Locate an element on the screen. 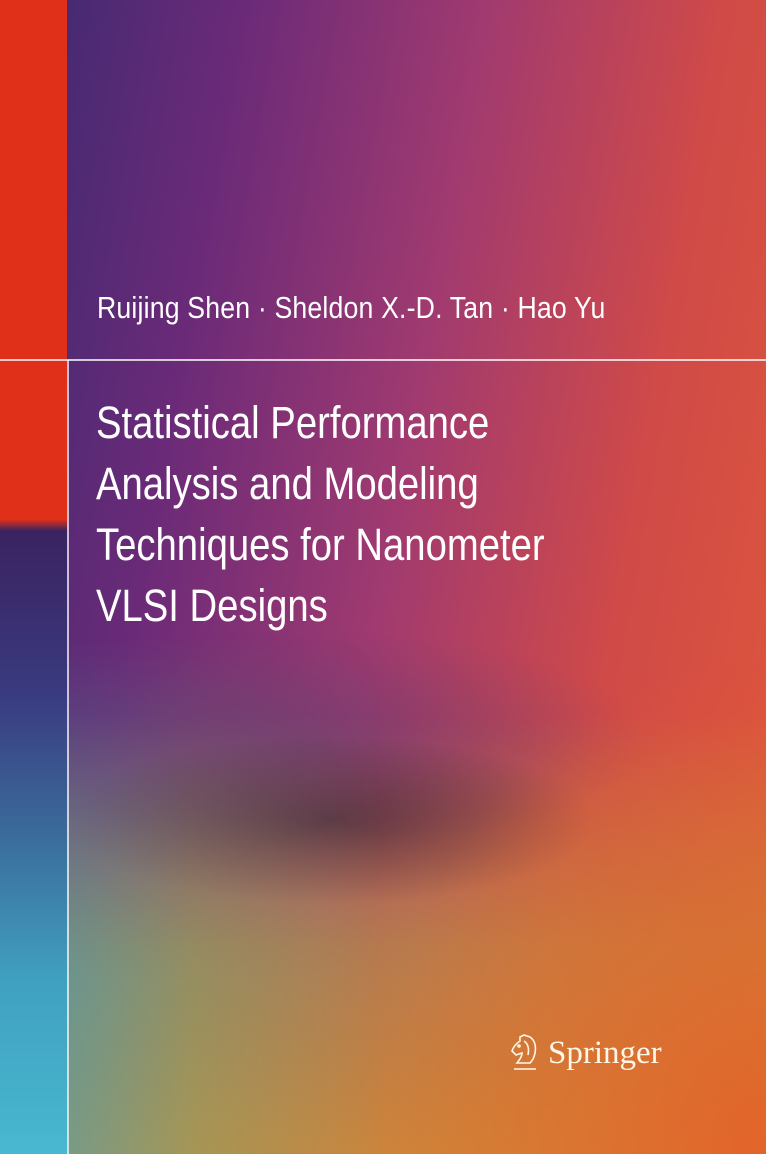  springer-horse-icon is located at coordinates (524, 1052).